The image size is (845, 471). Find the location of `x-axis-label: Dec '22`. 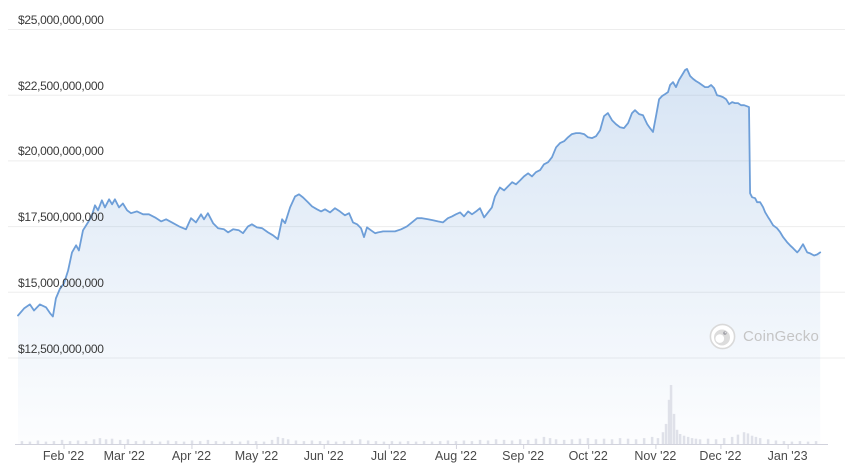

x-axis-label: Dec '22 is located at coordinates (720, 456).